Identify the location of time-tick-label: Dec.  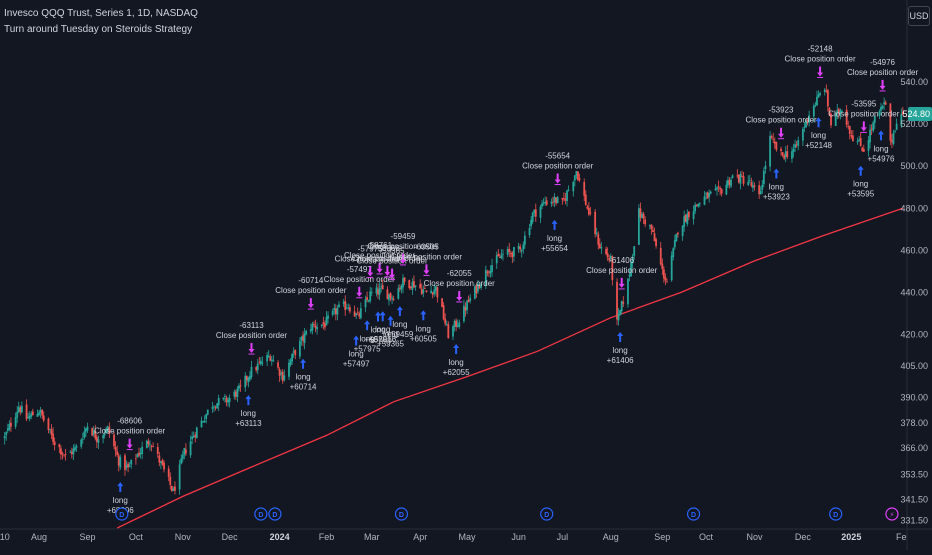
(230, 537).